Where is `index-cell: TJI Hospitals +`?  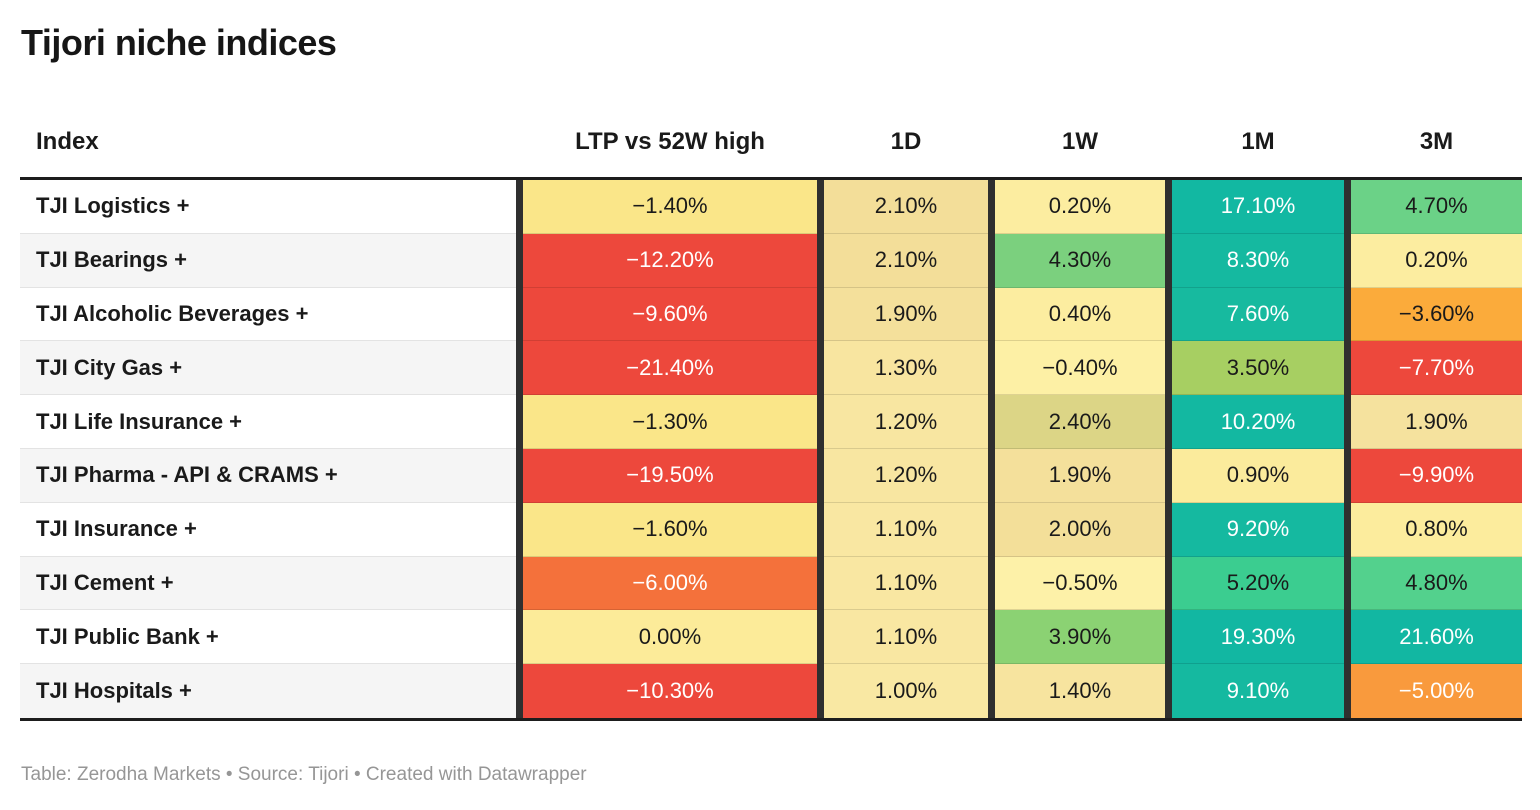 index-cell: TJI Hospitals + is located at coordinates (268, 691).